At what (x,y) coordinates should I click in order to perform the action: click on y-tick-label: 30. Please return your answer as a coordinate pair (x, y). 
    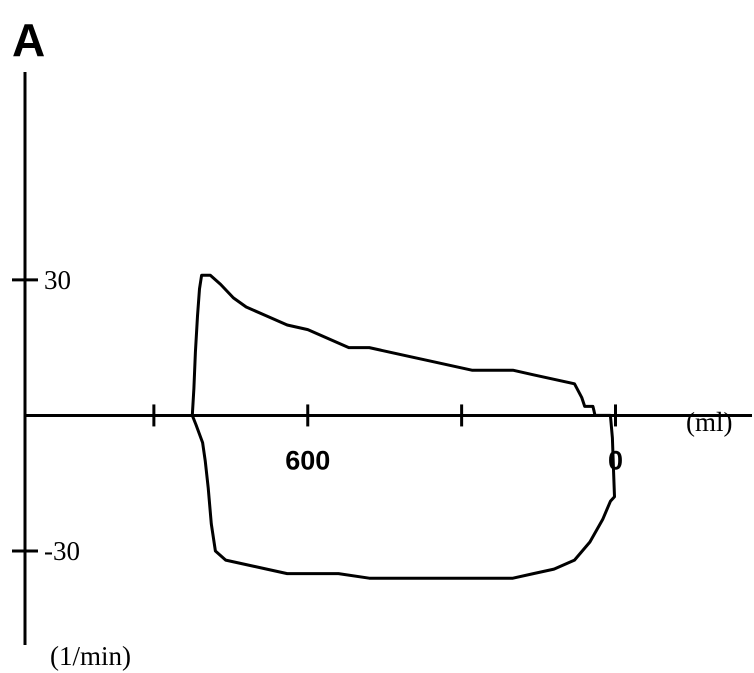
    Looking at the image, I should click on (57, 280).